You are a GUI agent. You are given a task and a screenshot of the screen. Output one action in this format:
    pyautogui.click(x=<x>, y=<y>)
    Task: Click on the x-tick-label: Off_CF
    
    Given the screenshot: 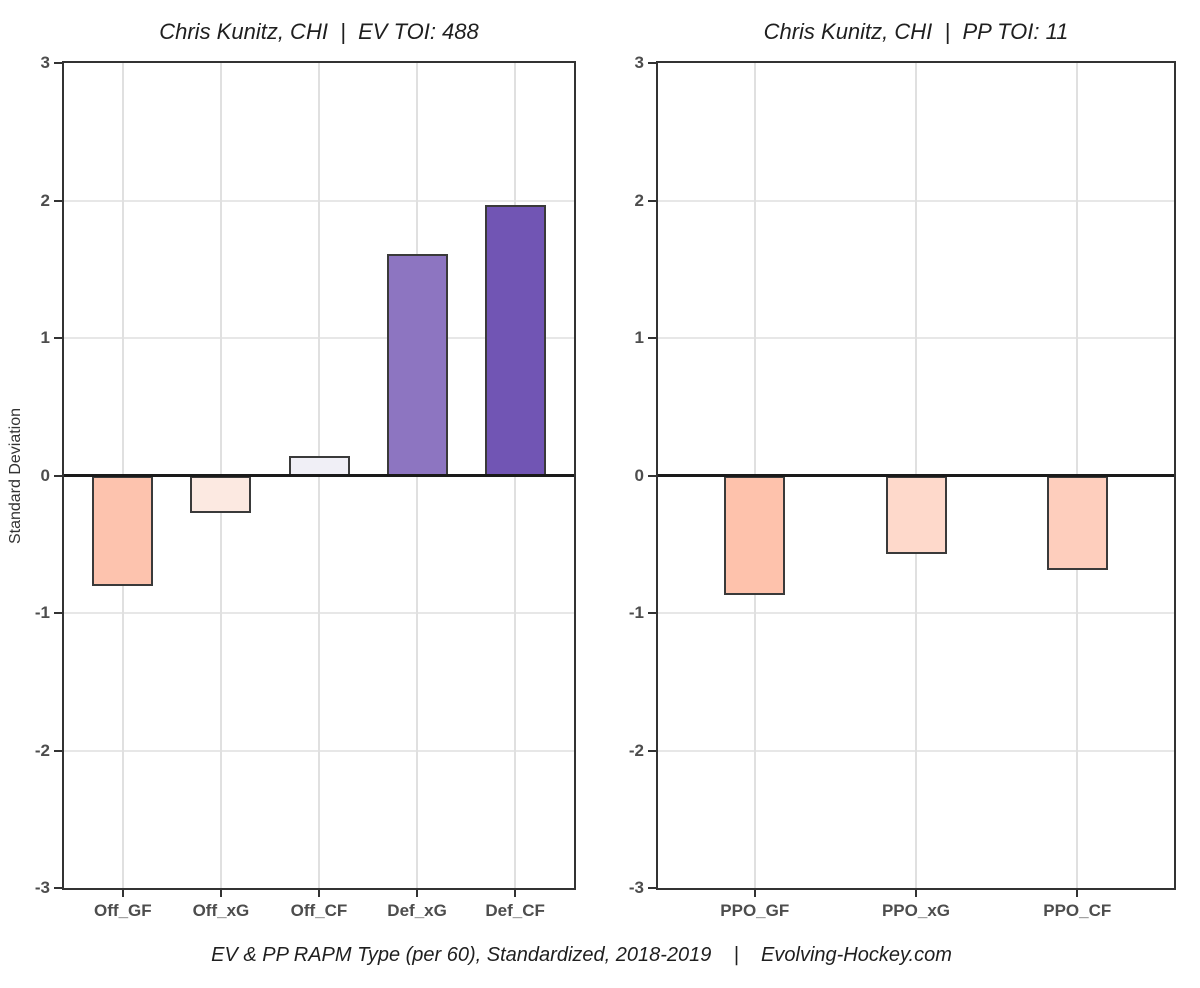 What is the action you would take?
    pyautogui.click(x=319, y=910)
    